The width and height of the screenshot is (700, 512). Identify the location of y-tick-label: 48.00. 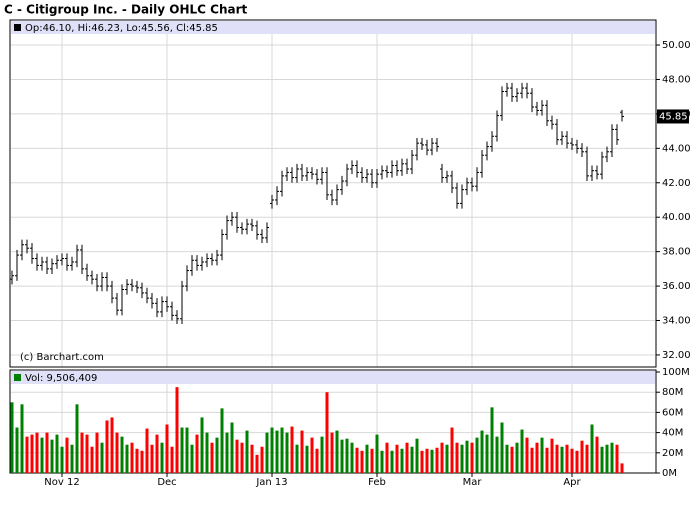
(676, 79).